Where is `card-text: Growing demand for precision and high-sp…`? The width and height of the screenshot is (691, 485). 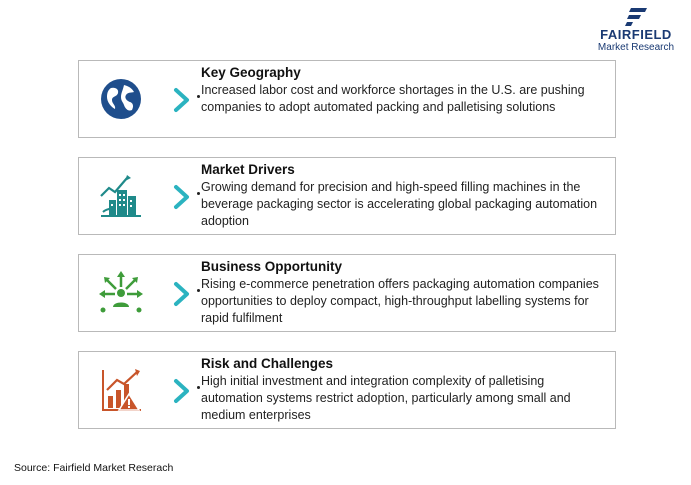
card-text: Growing demand for precision and high-sp… is located at coordinates (399, 204).